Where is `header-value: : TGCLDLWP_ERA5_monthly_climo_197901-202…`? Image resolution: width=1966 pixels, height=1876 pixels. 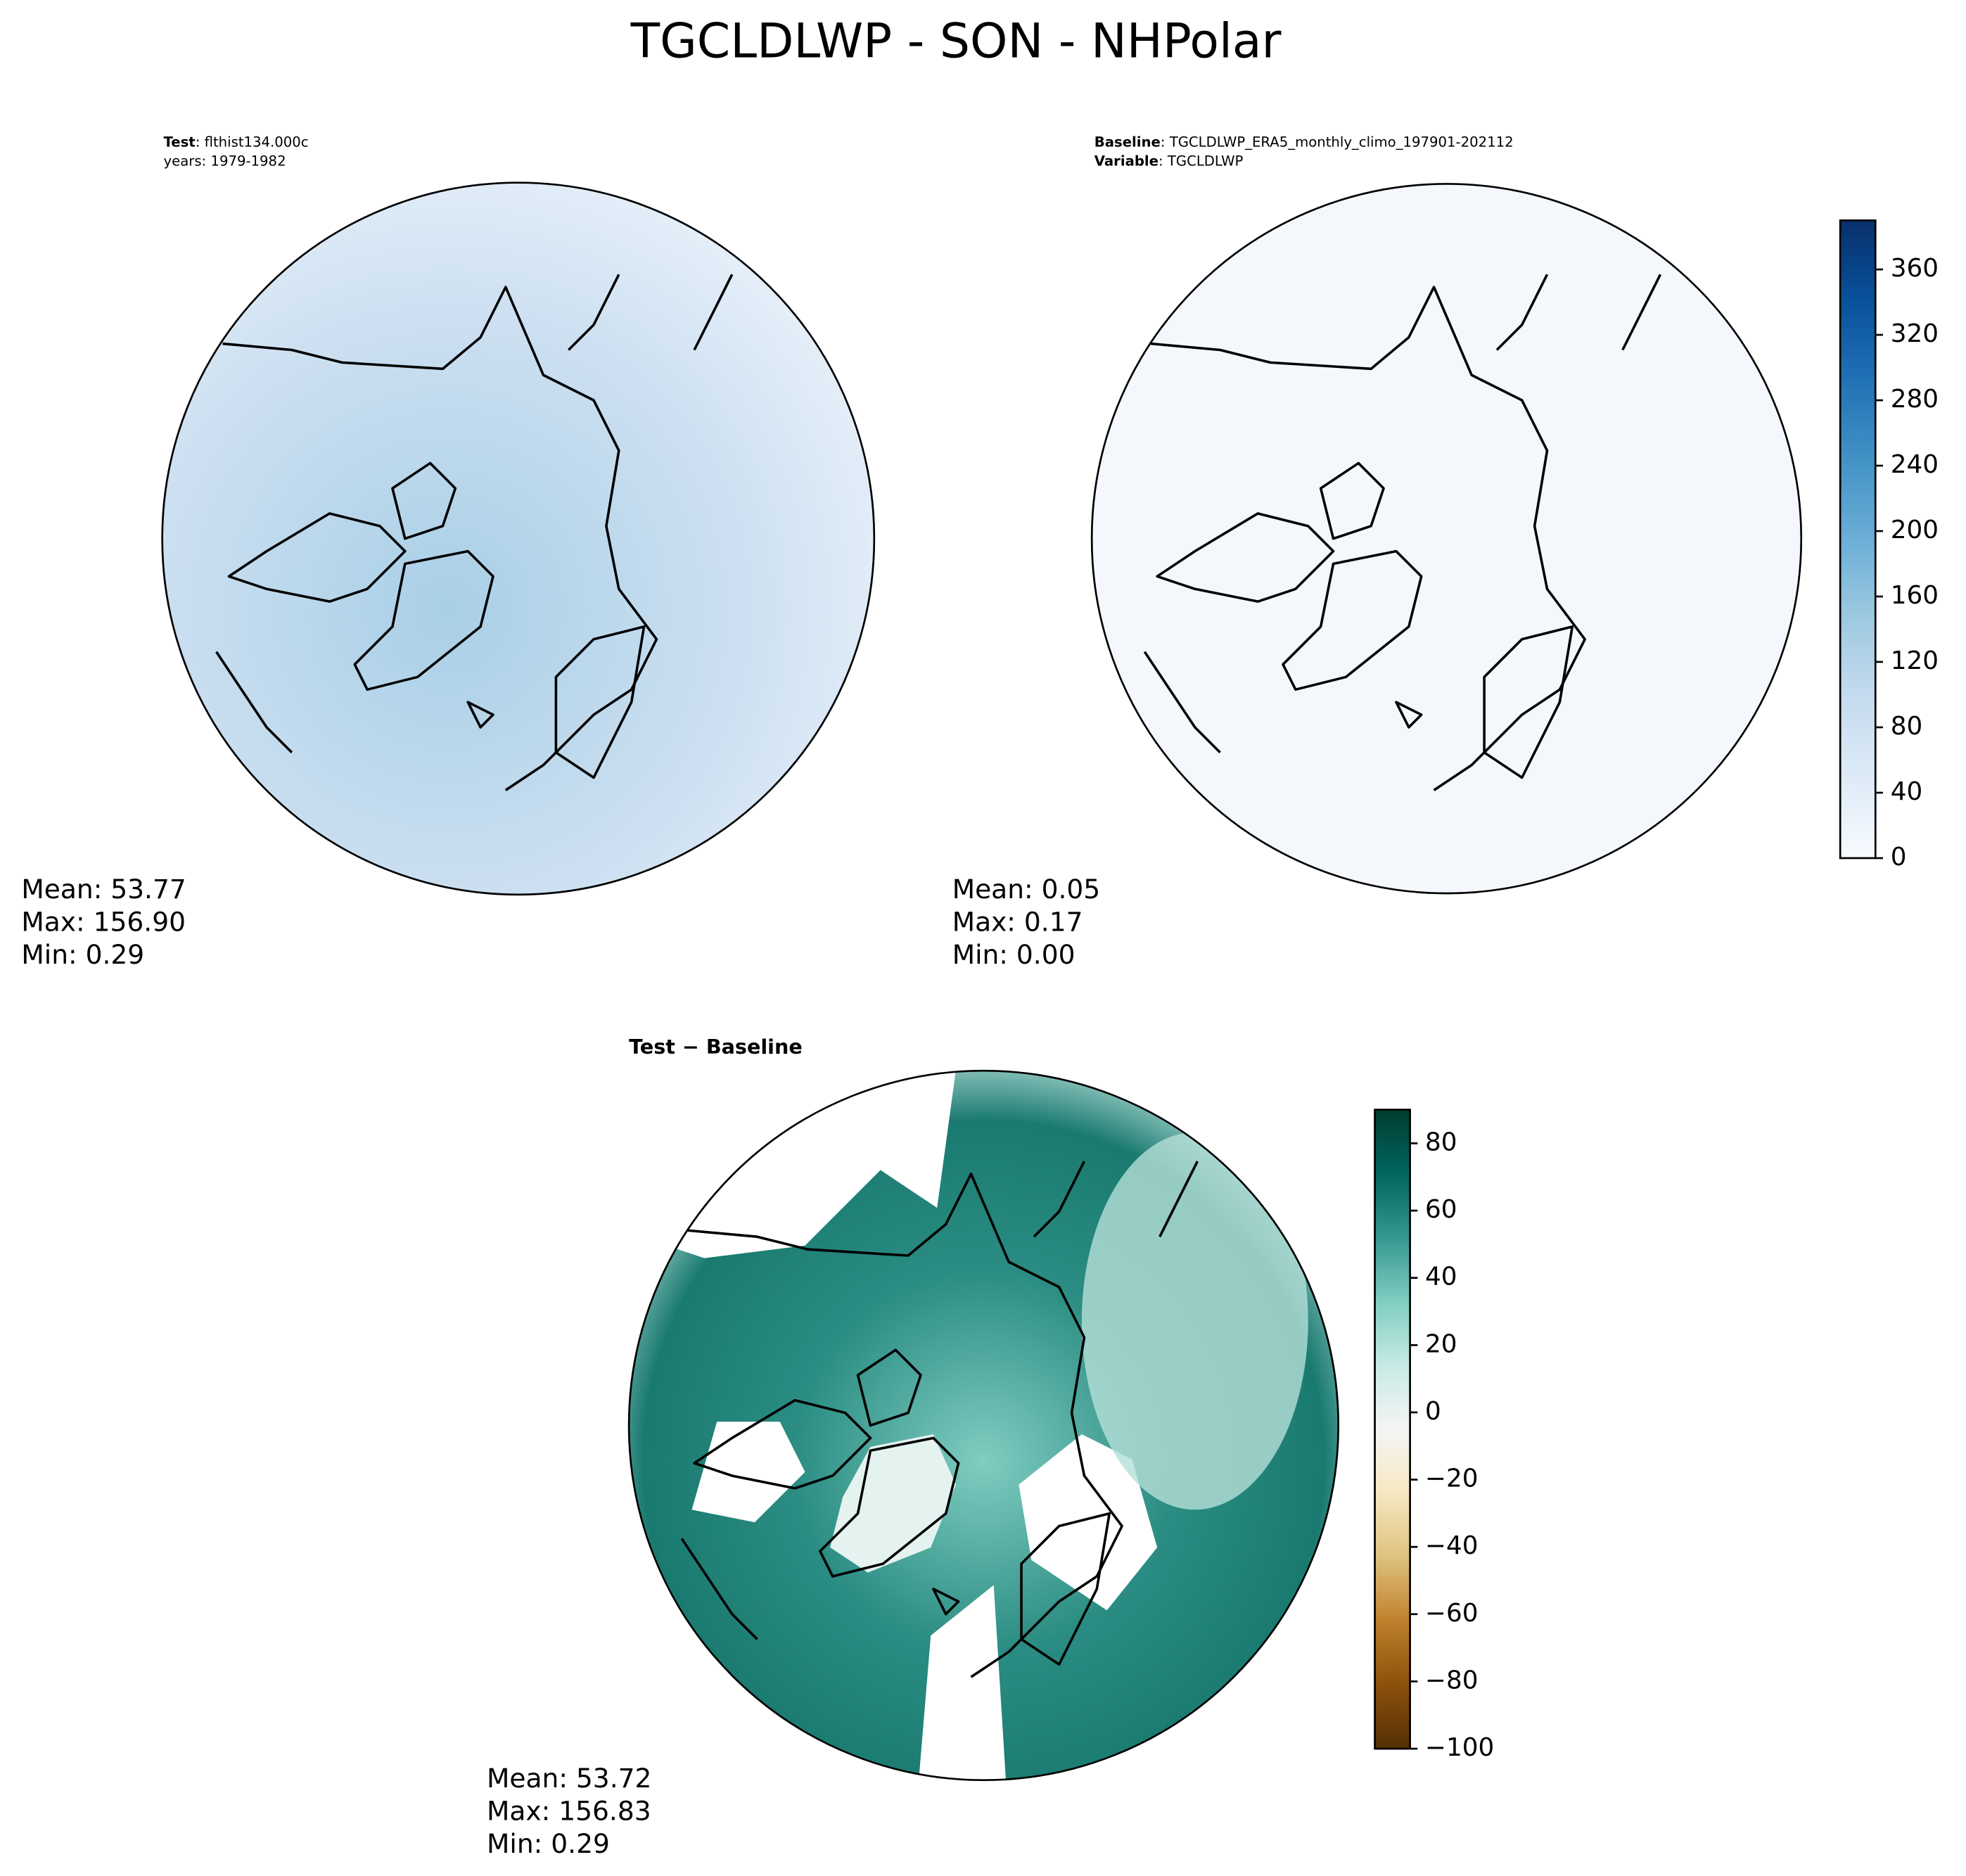 header-value: : TGCLDLWP_ERA5_monthly_climo_197901-202… is located at coordinates (1337, 142).